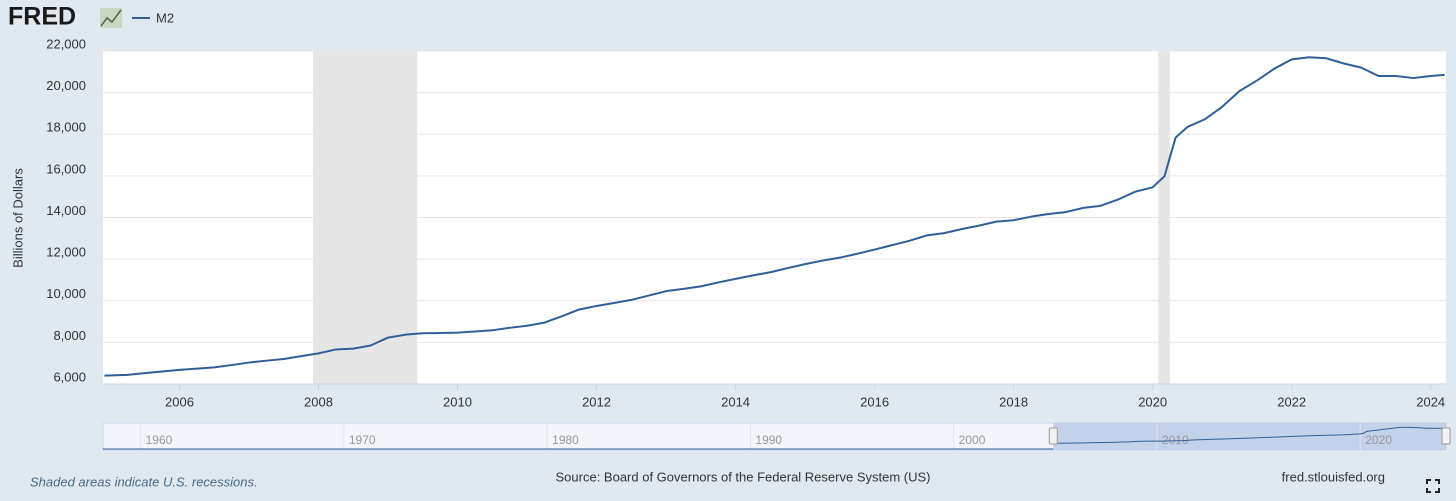 The width and height of the screenshot is (1456, 501). What do you see at coordinates (735, 401) in the screenshot?
I see `x-tick-label: 2014` at bounding box center [735, 401].